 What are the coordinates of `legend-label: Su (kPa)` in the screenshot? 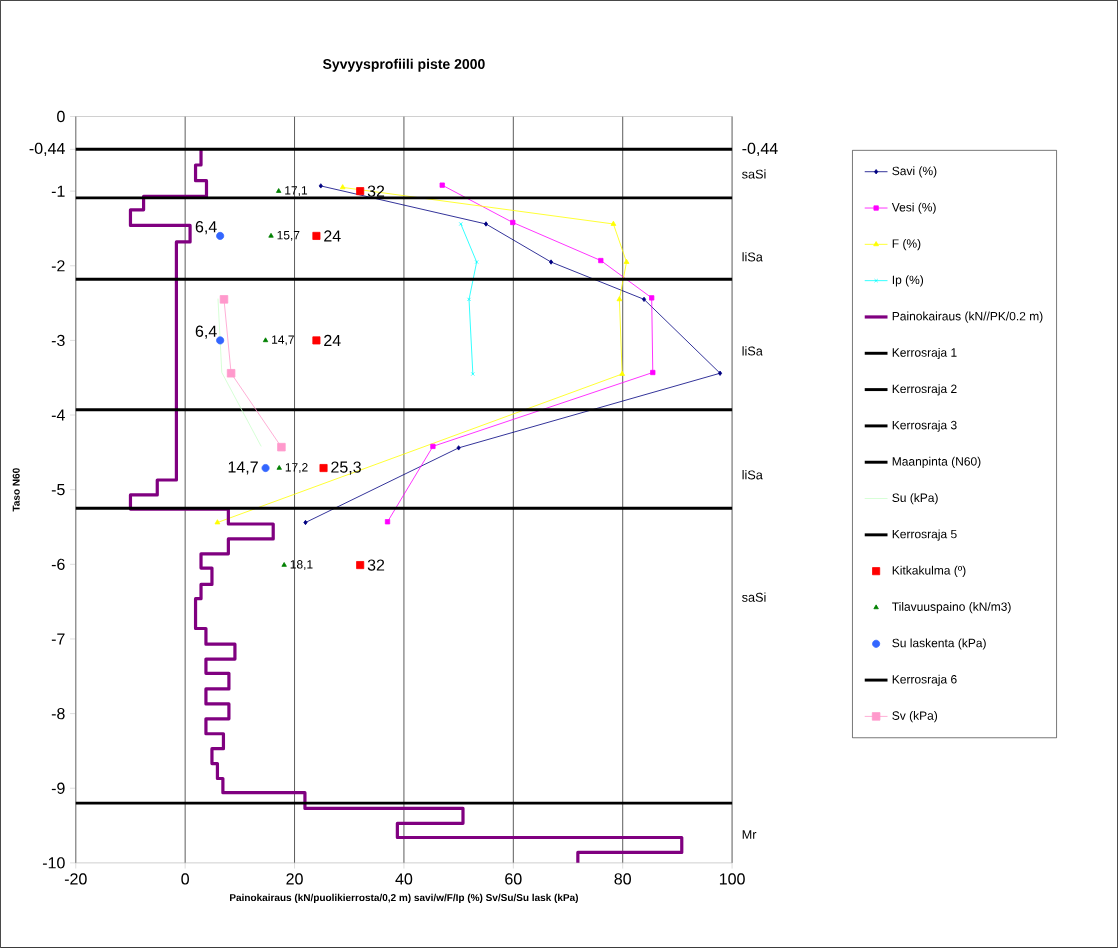 It's located at (915, 499).